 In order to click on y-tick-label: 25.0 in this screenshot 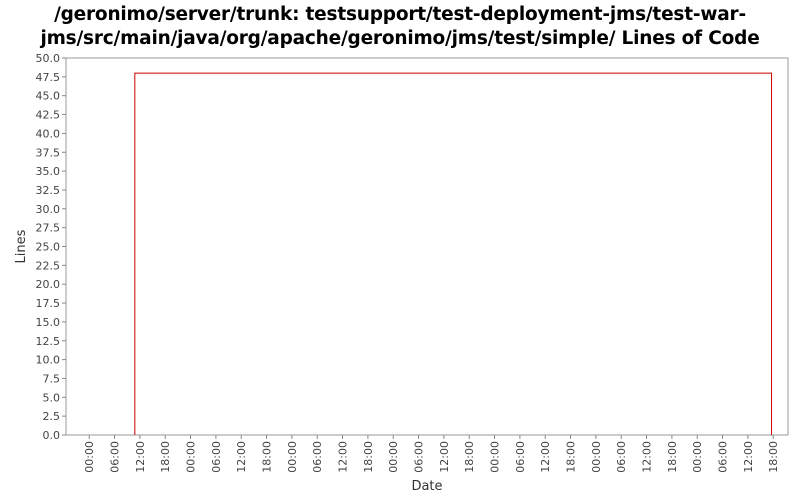, I will do `click(48, 247)`.